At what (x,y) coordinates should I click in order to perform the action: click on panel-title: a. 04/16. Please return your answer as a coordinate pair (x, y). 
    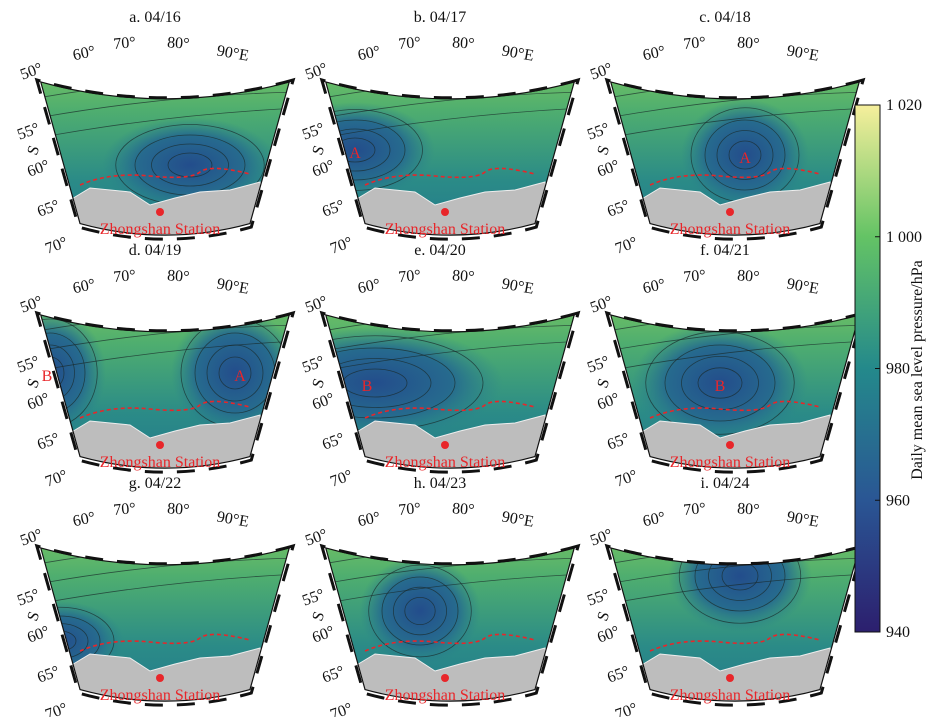
    Looking at the image, I should click on (155, 17).